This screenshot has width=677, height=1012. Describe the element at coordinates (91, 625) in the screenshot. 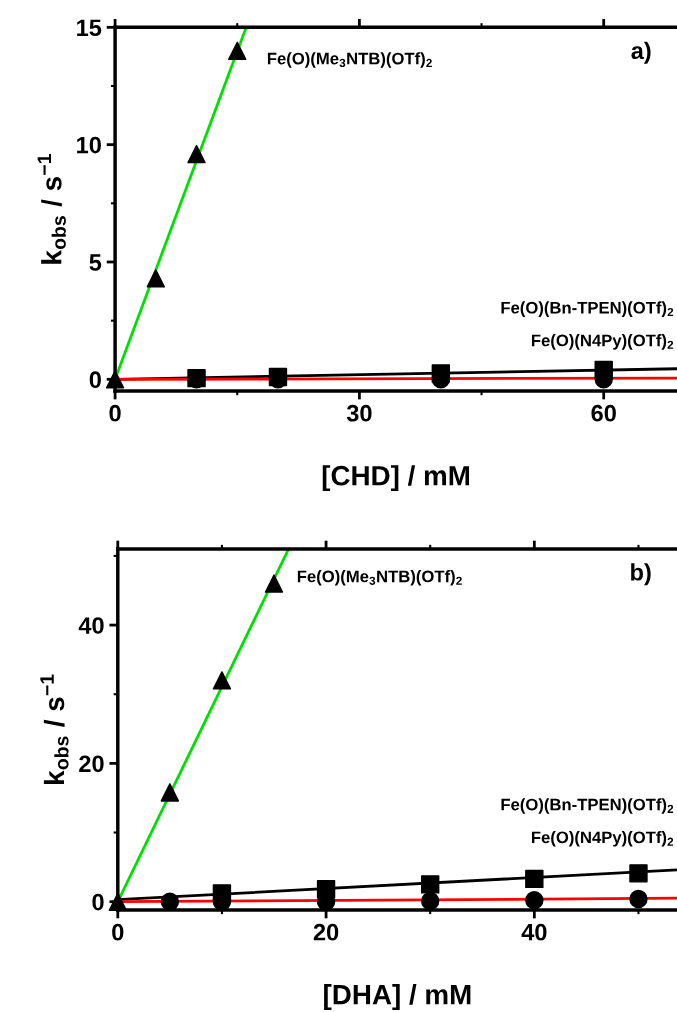

I see `y-tick-label: 40` at that location.